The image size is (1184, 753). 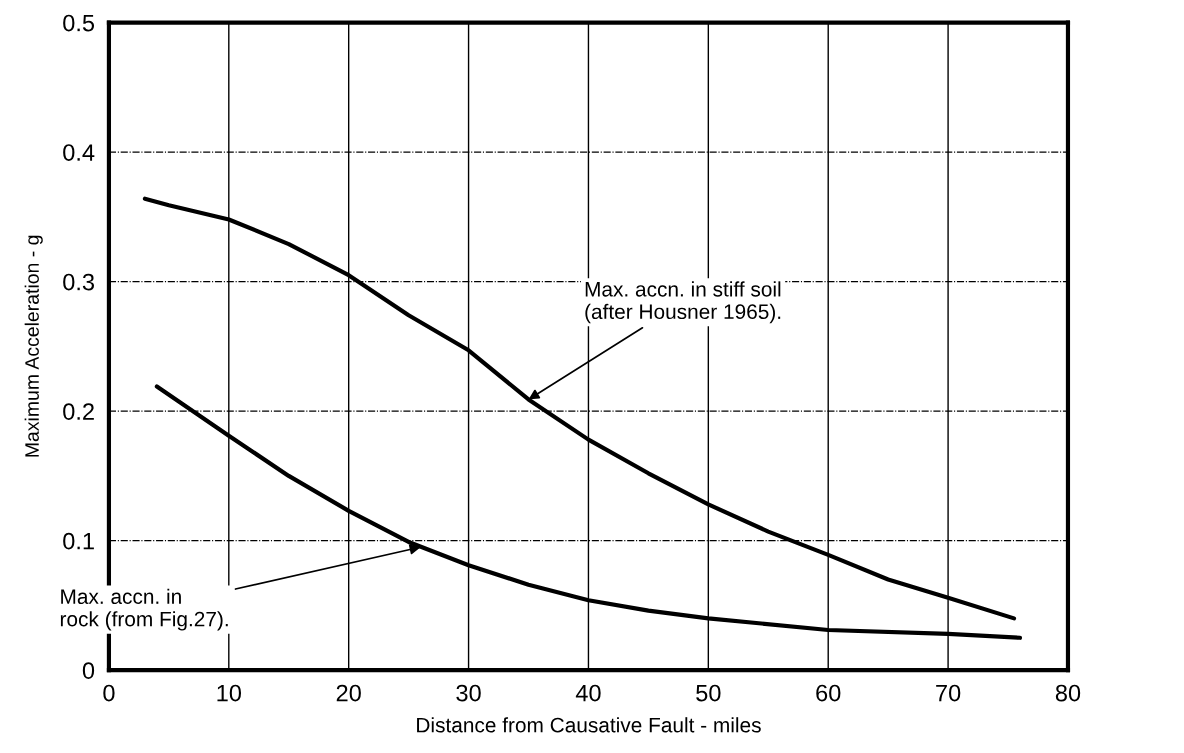 I want to click on y-tick-label: 0.5, so click(x=79, y=23).